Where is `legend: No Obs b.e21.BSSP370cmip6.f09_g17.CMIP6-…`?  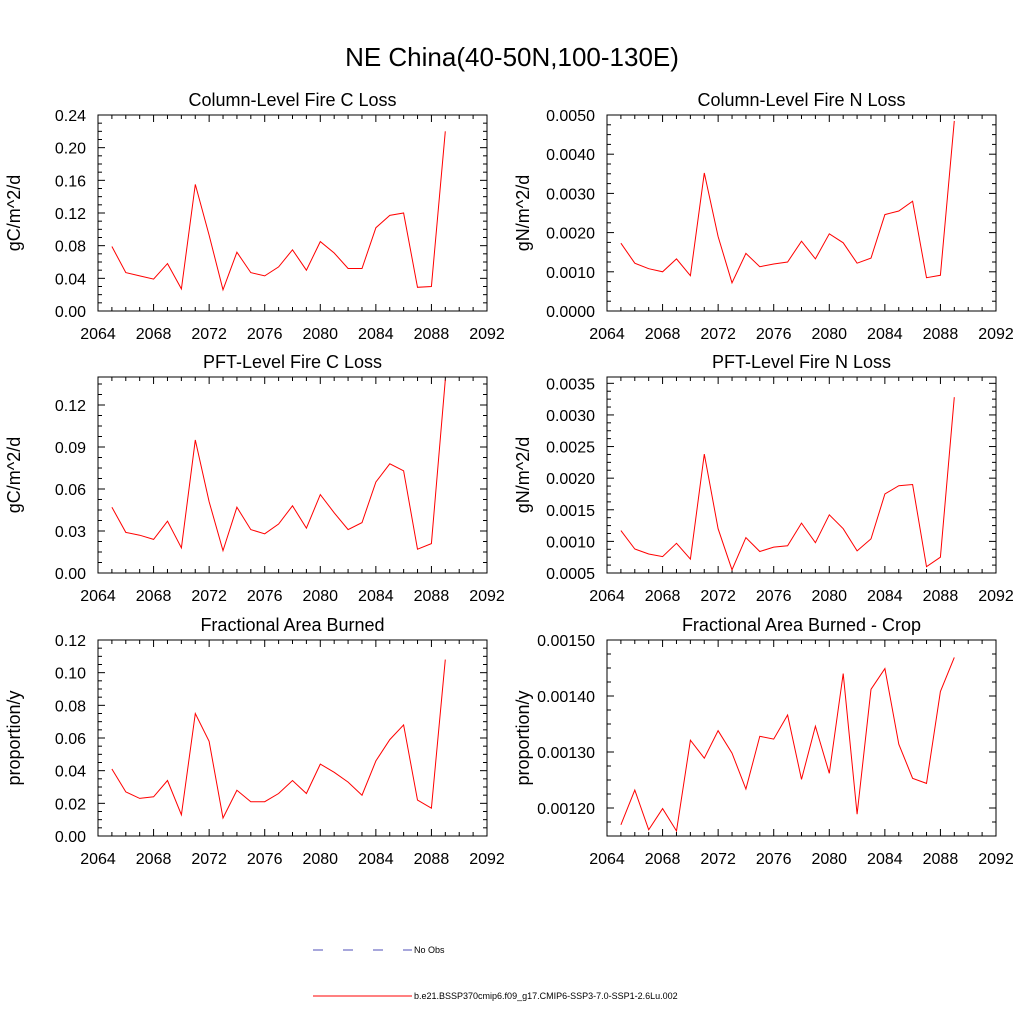
legend: No Obs b.e21.BSSP370cmip6.f09_g17.CMIP6-… is located at coordinates (495, 973).